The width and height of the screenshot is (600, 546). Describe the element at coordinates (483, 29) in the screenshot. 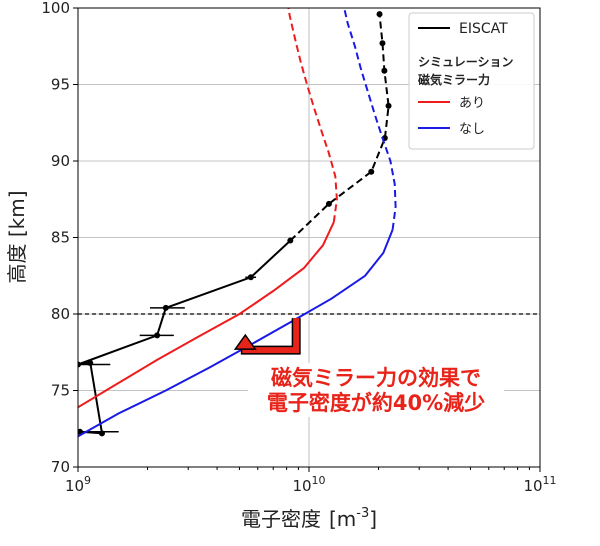

I see `legend-eiscat-label: EISCAT` at that location.